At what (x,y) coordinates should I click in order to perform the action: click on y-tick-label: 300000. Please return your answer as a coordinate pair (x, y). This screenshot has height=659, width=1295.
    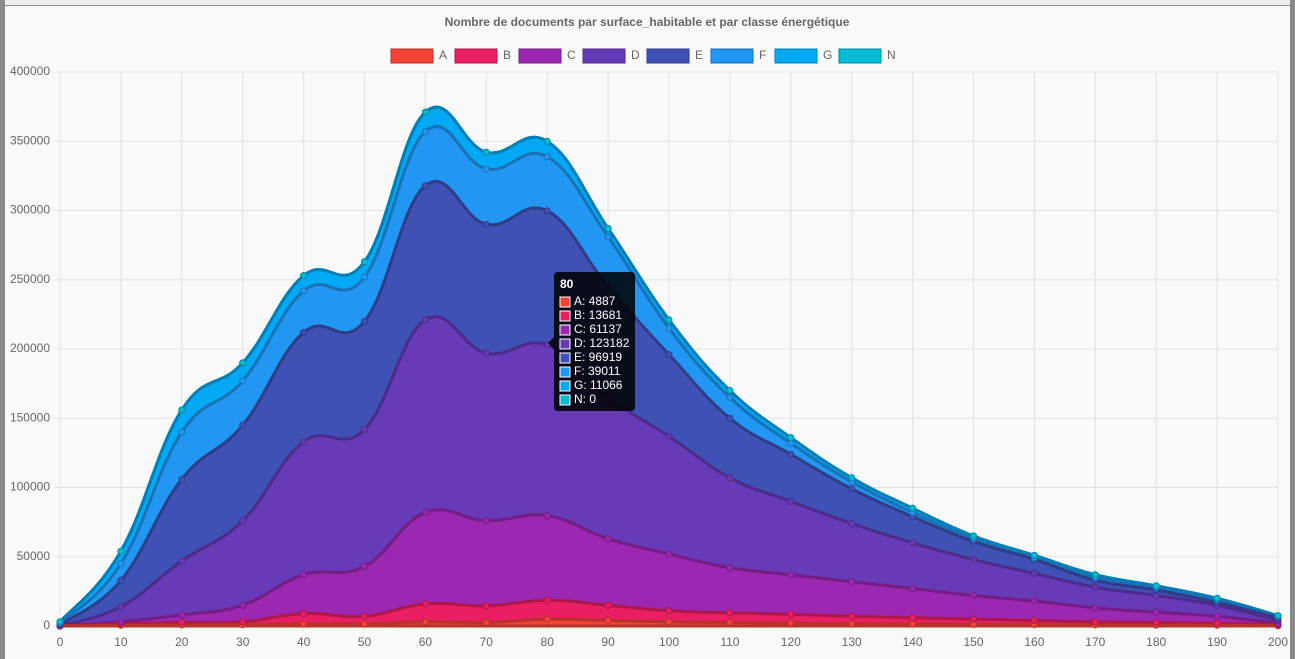
    Looking at the image, I should click on (30, 210).